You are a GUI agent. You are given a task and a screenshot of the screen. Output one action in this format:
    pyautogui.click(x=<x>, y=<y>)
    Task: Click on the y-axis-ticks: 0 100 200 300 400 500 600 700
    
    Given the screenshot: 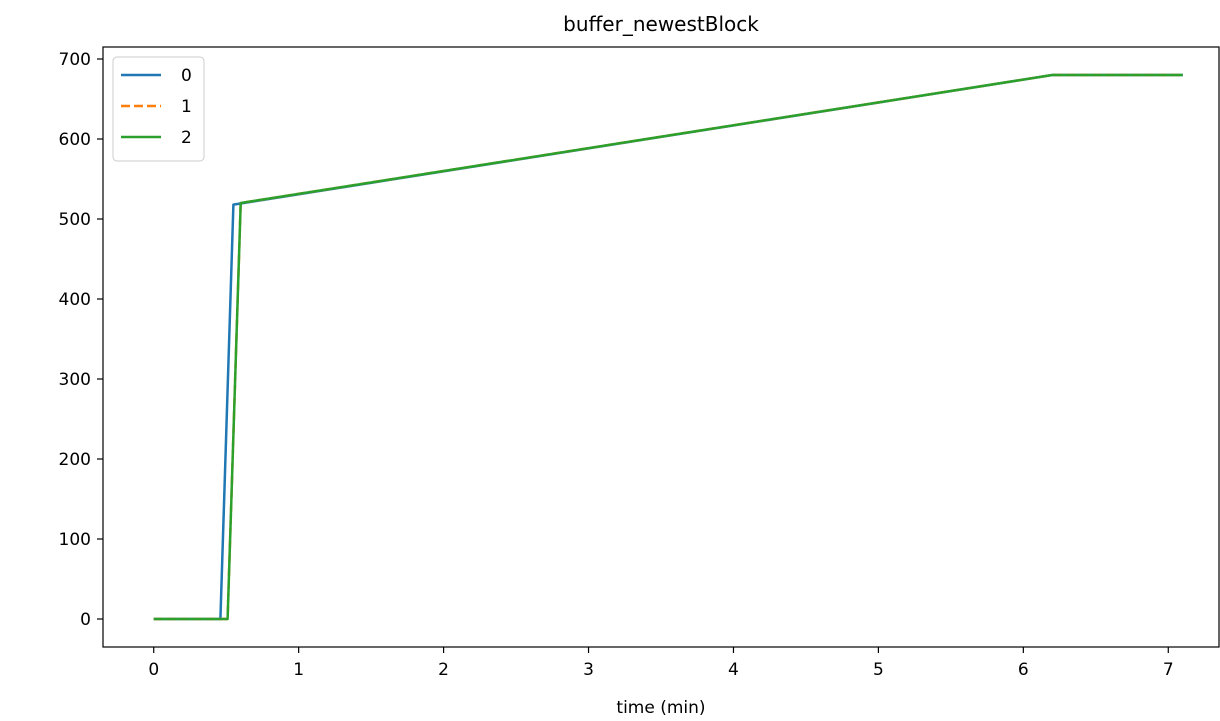 What is the action you would take?
    pyautogui.click(x=81, y=340)
    